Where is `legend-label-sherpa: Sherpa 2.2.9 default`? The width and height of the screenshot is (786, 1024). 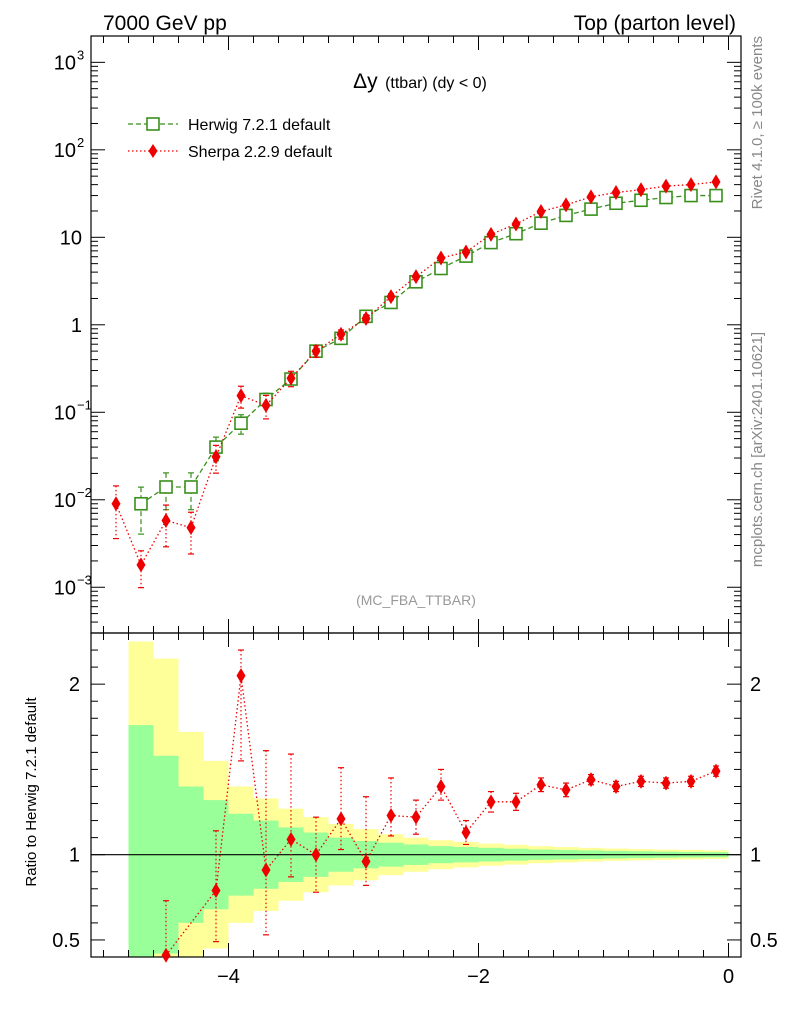 legend-label-sherpa: Sherpa 2.2.9 default is located at coordinates (260, 152).